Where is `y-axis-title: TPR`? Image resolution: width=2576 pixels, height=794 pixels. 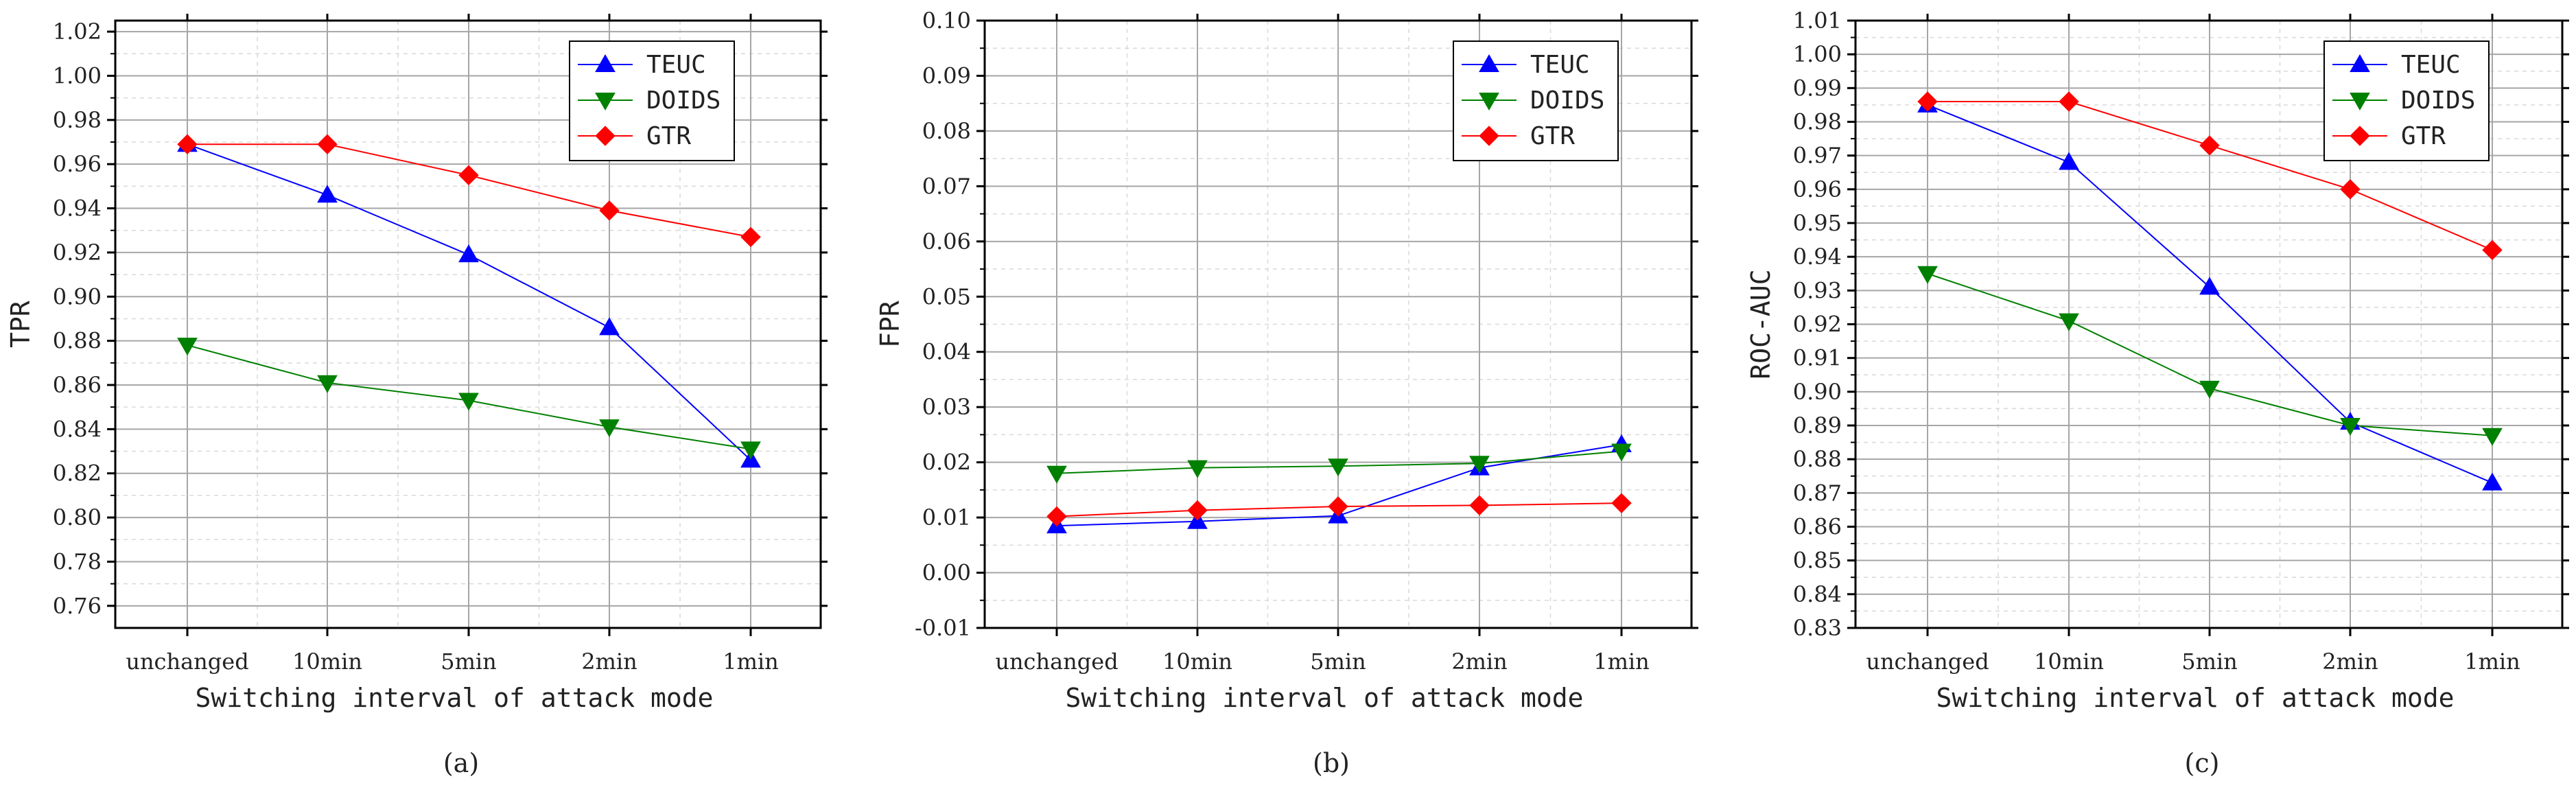
y-axis-title: TPR is located at coordinates (20, 324).